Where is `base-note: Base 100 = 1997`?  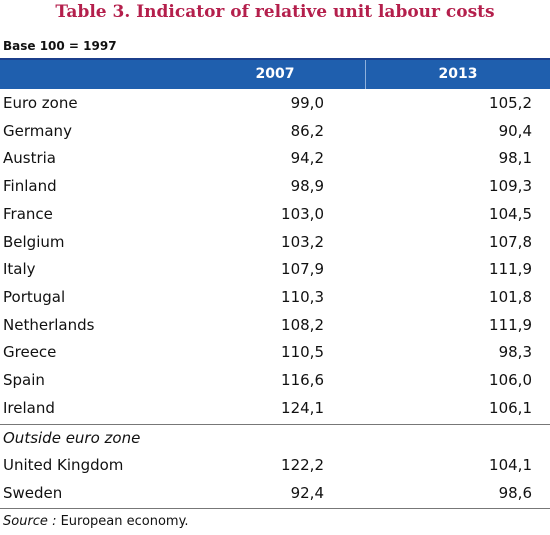 base-note: Base 100 = 1997 is located at coordinates (60, 46).